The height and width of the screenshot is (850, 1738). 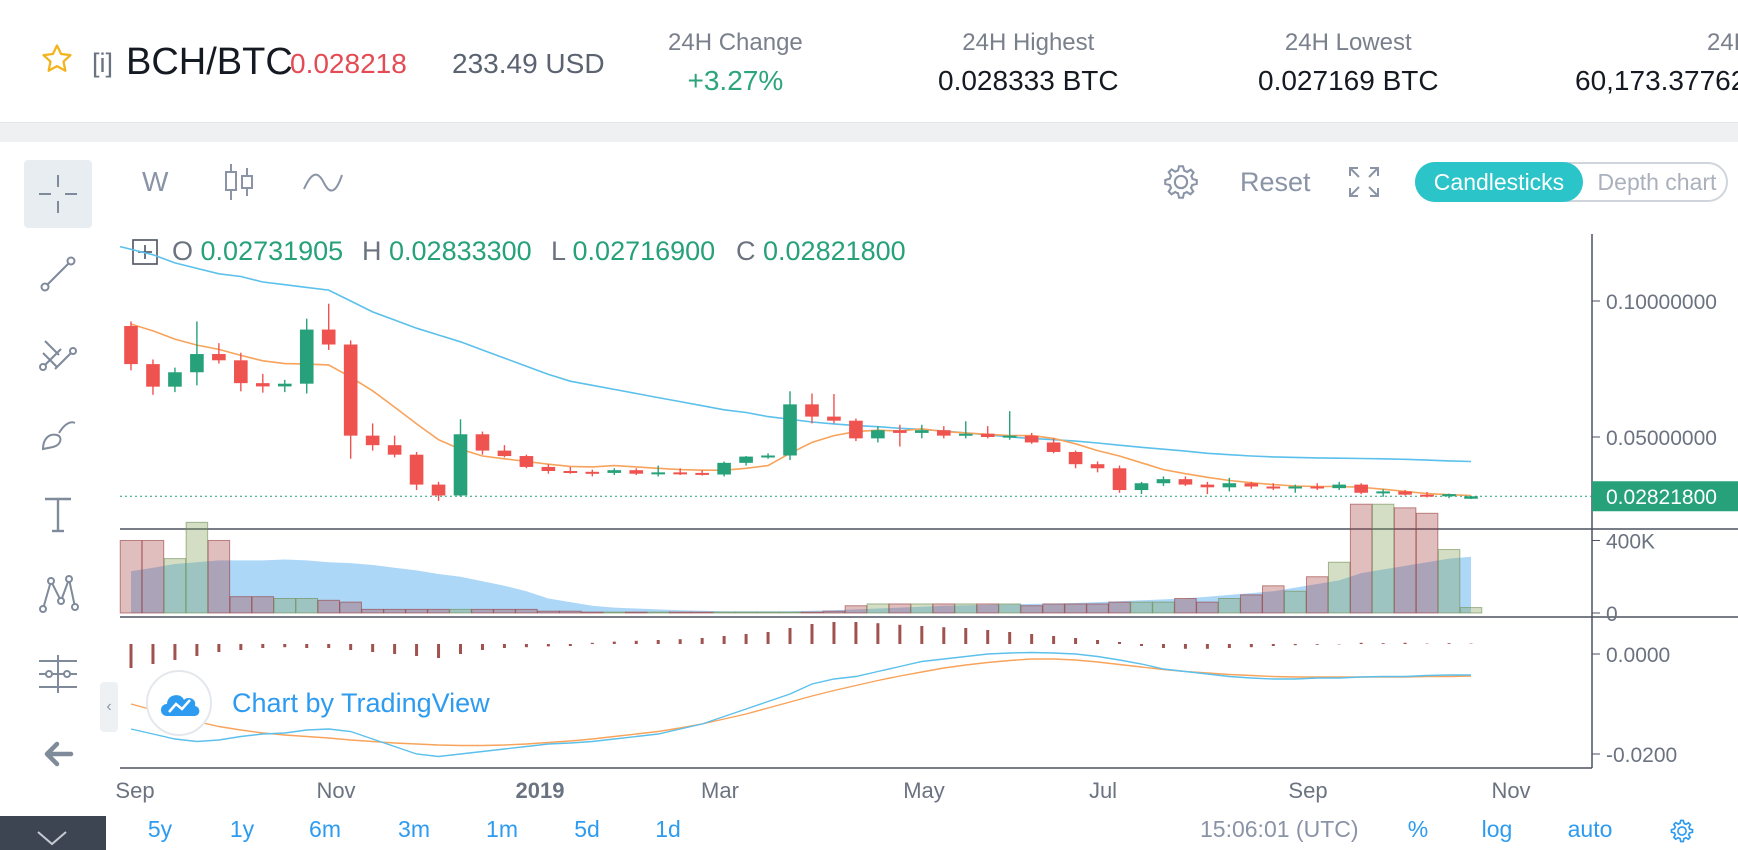 I want to click on range-1y: 1y, so click(x=242, y=829).